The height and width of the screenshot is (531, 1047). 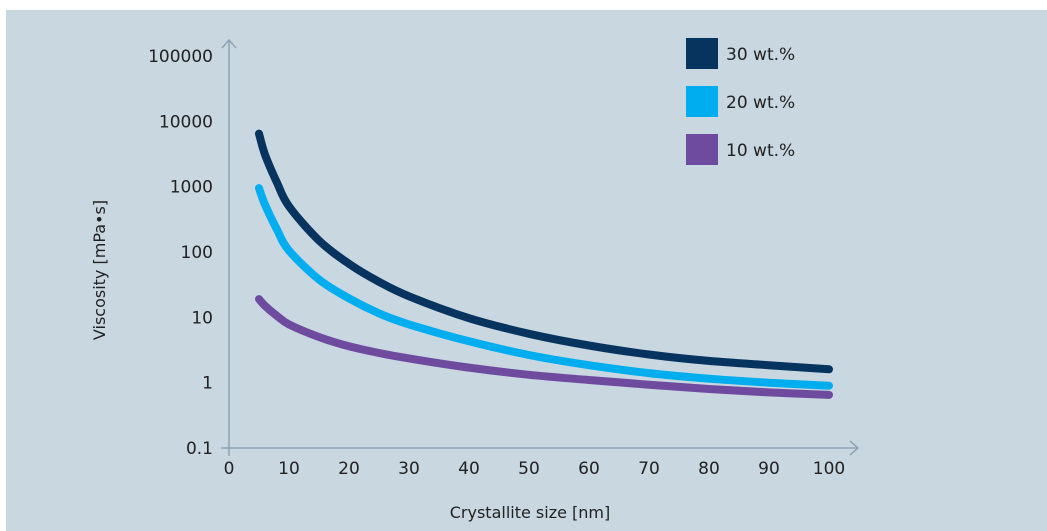 What do you see at coordinates (229, 43) in the screenshot?
I see `y-axis-arrow` at bounding box center [229, 43].